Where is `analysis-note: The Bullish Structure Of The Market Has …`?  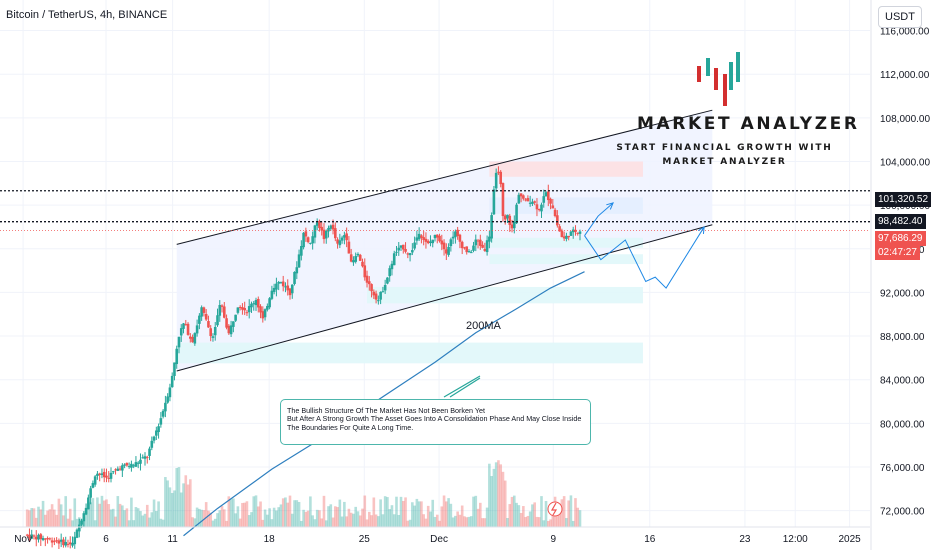 analysis-note: The Bullish Structure Of The Market Has … is located at coordinates (435, 422).